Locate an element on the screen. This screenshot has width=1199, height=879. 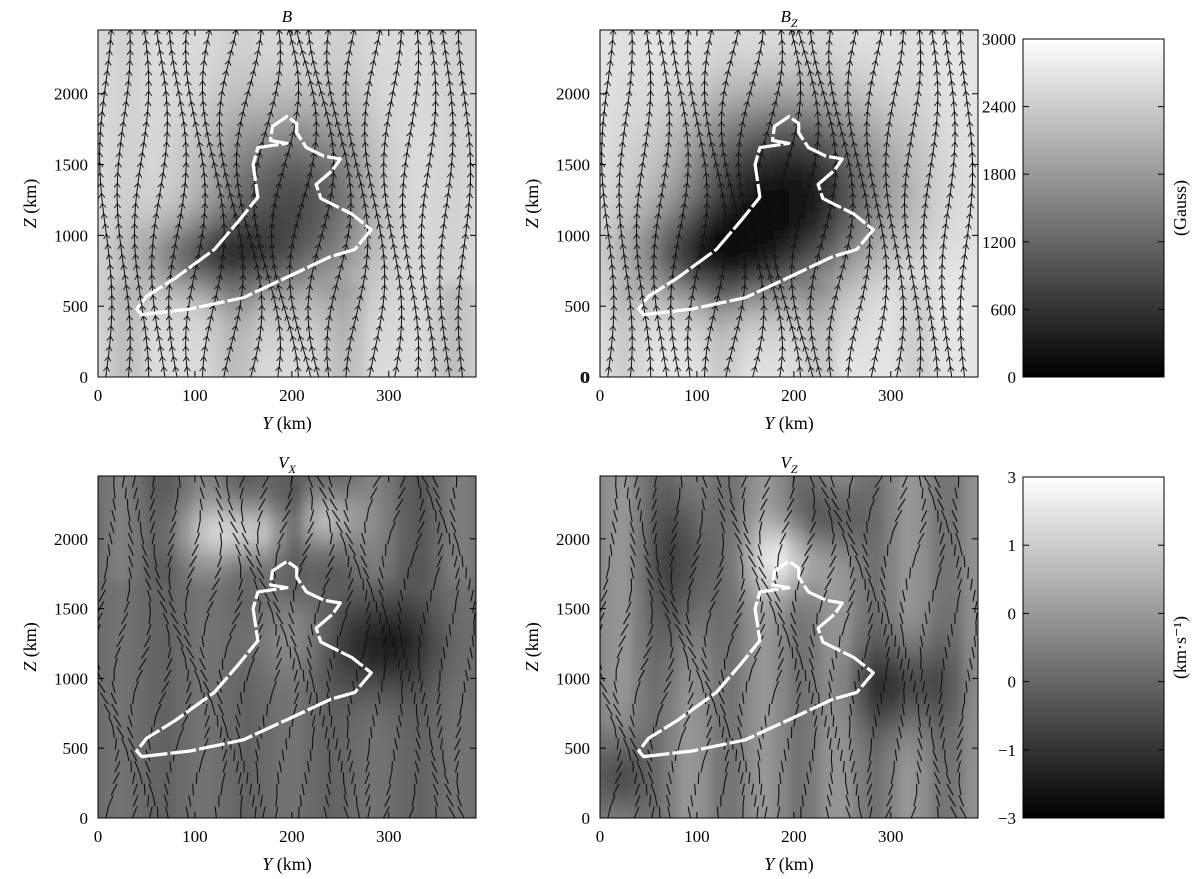
contour-line is located at coordinates (756, 215).